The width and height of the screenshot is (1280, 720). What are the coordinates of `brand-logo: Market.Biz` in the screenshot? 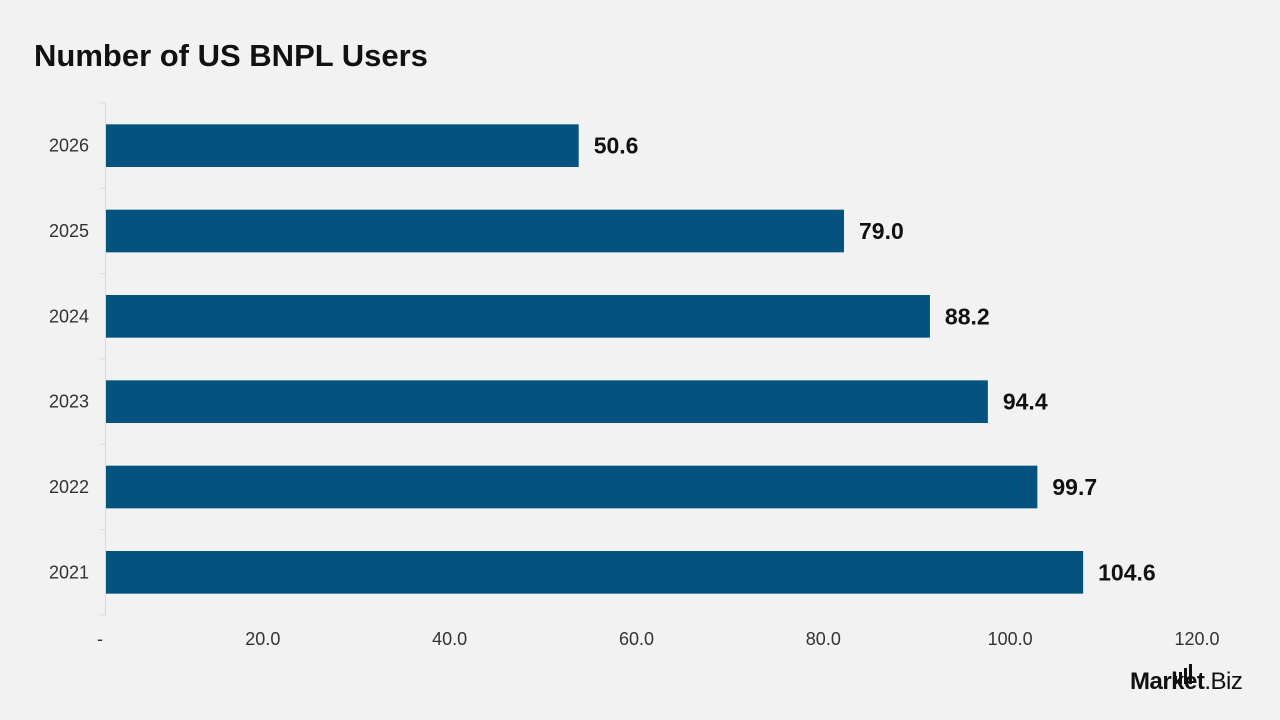 It's located at (1186, 680).